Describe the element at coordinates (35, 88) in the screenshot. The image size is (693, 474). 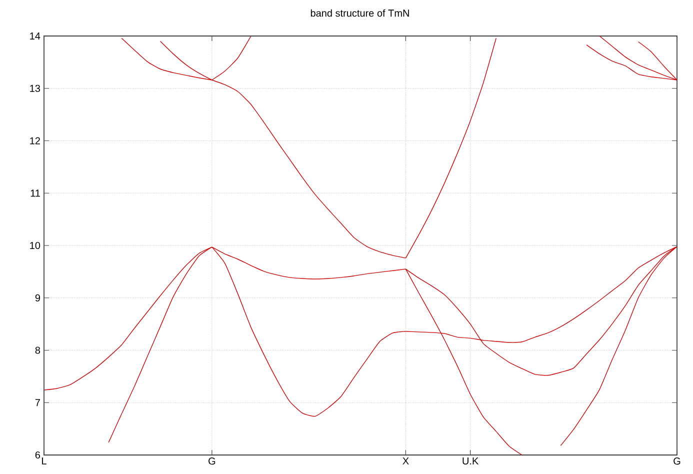
I see `y-tick-label: 13` at that location.